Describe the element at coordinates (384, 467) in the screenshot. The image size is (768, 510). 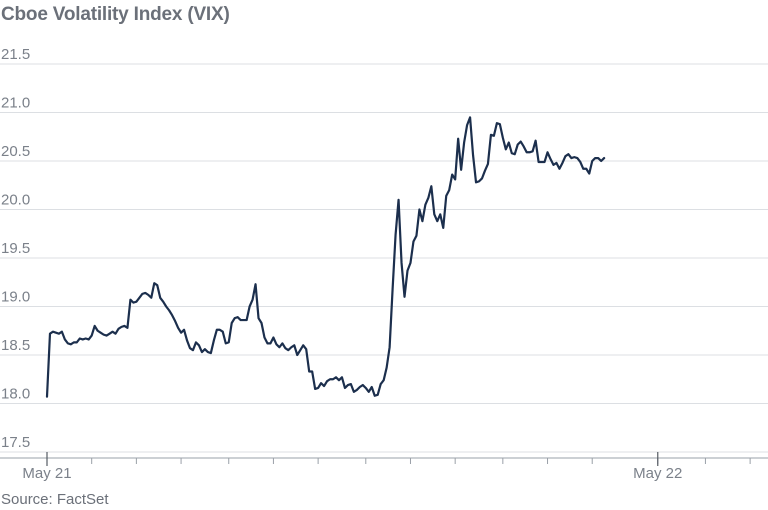
I see `x-axis: May 21 May 22` at that location.